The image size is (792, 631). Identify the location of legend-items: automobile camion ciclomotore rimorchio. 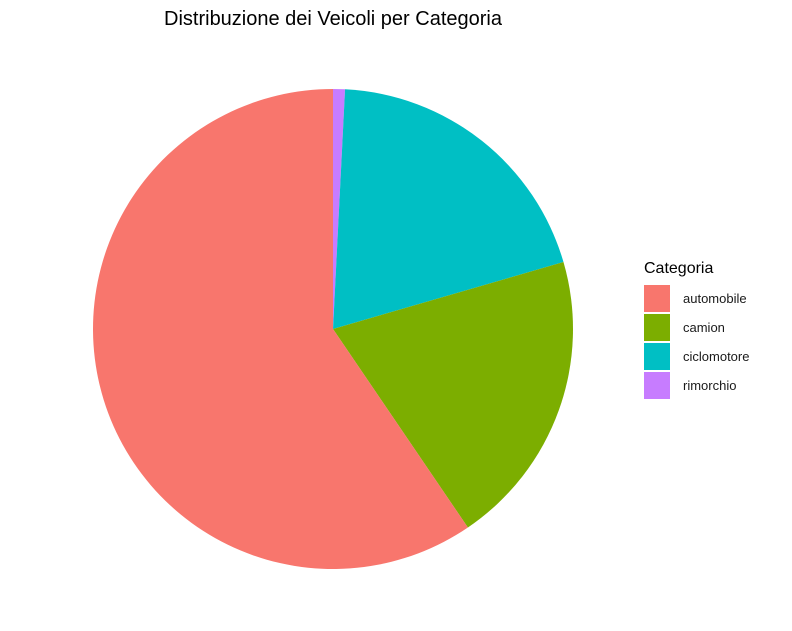
(696, 342).